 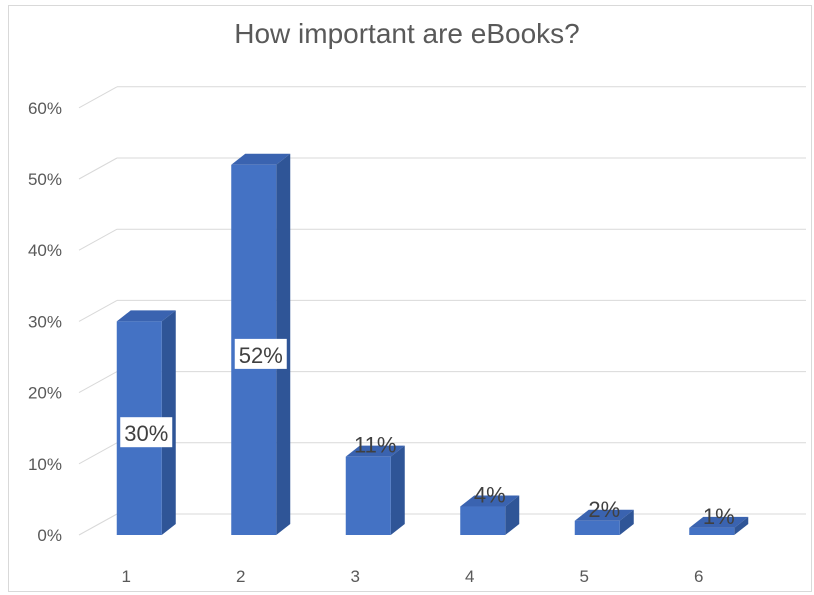 I want to click on data-label-text: 4%, so click(x=490, y=495).